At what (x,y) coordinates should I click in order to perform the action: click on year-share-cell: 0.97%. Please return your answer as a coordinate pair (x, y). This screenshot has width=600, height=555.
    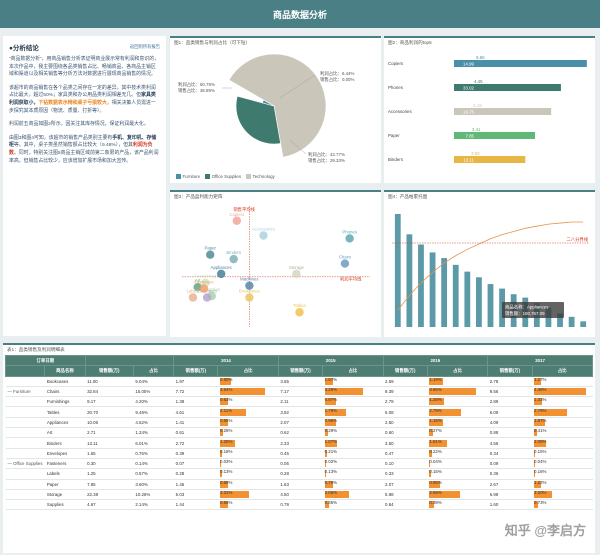
    Looking at the image, I should click on (353, 402).